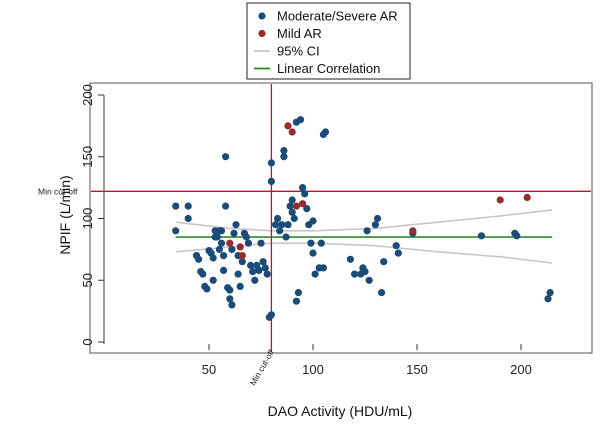  Describe the element at coordinates (65, 214) in the screenshot. I see `y-axis-title: NPIF (L/min)` at that location.